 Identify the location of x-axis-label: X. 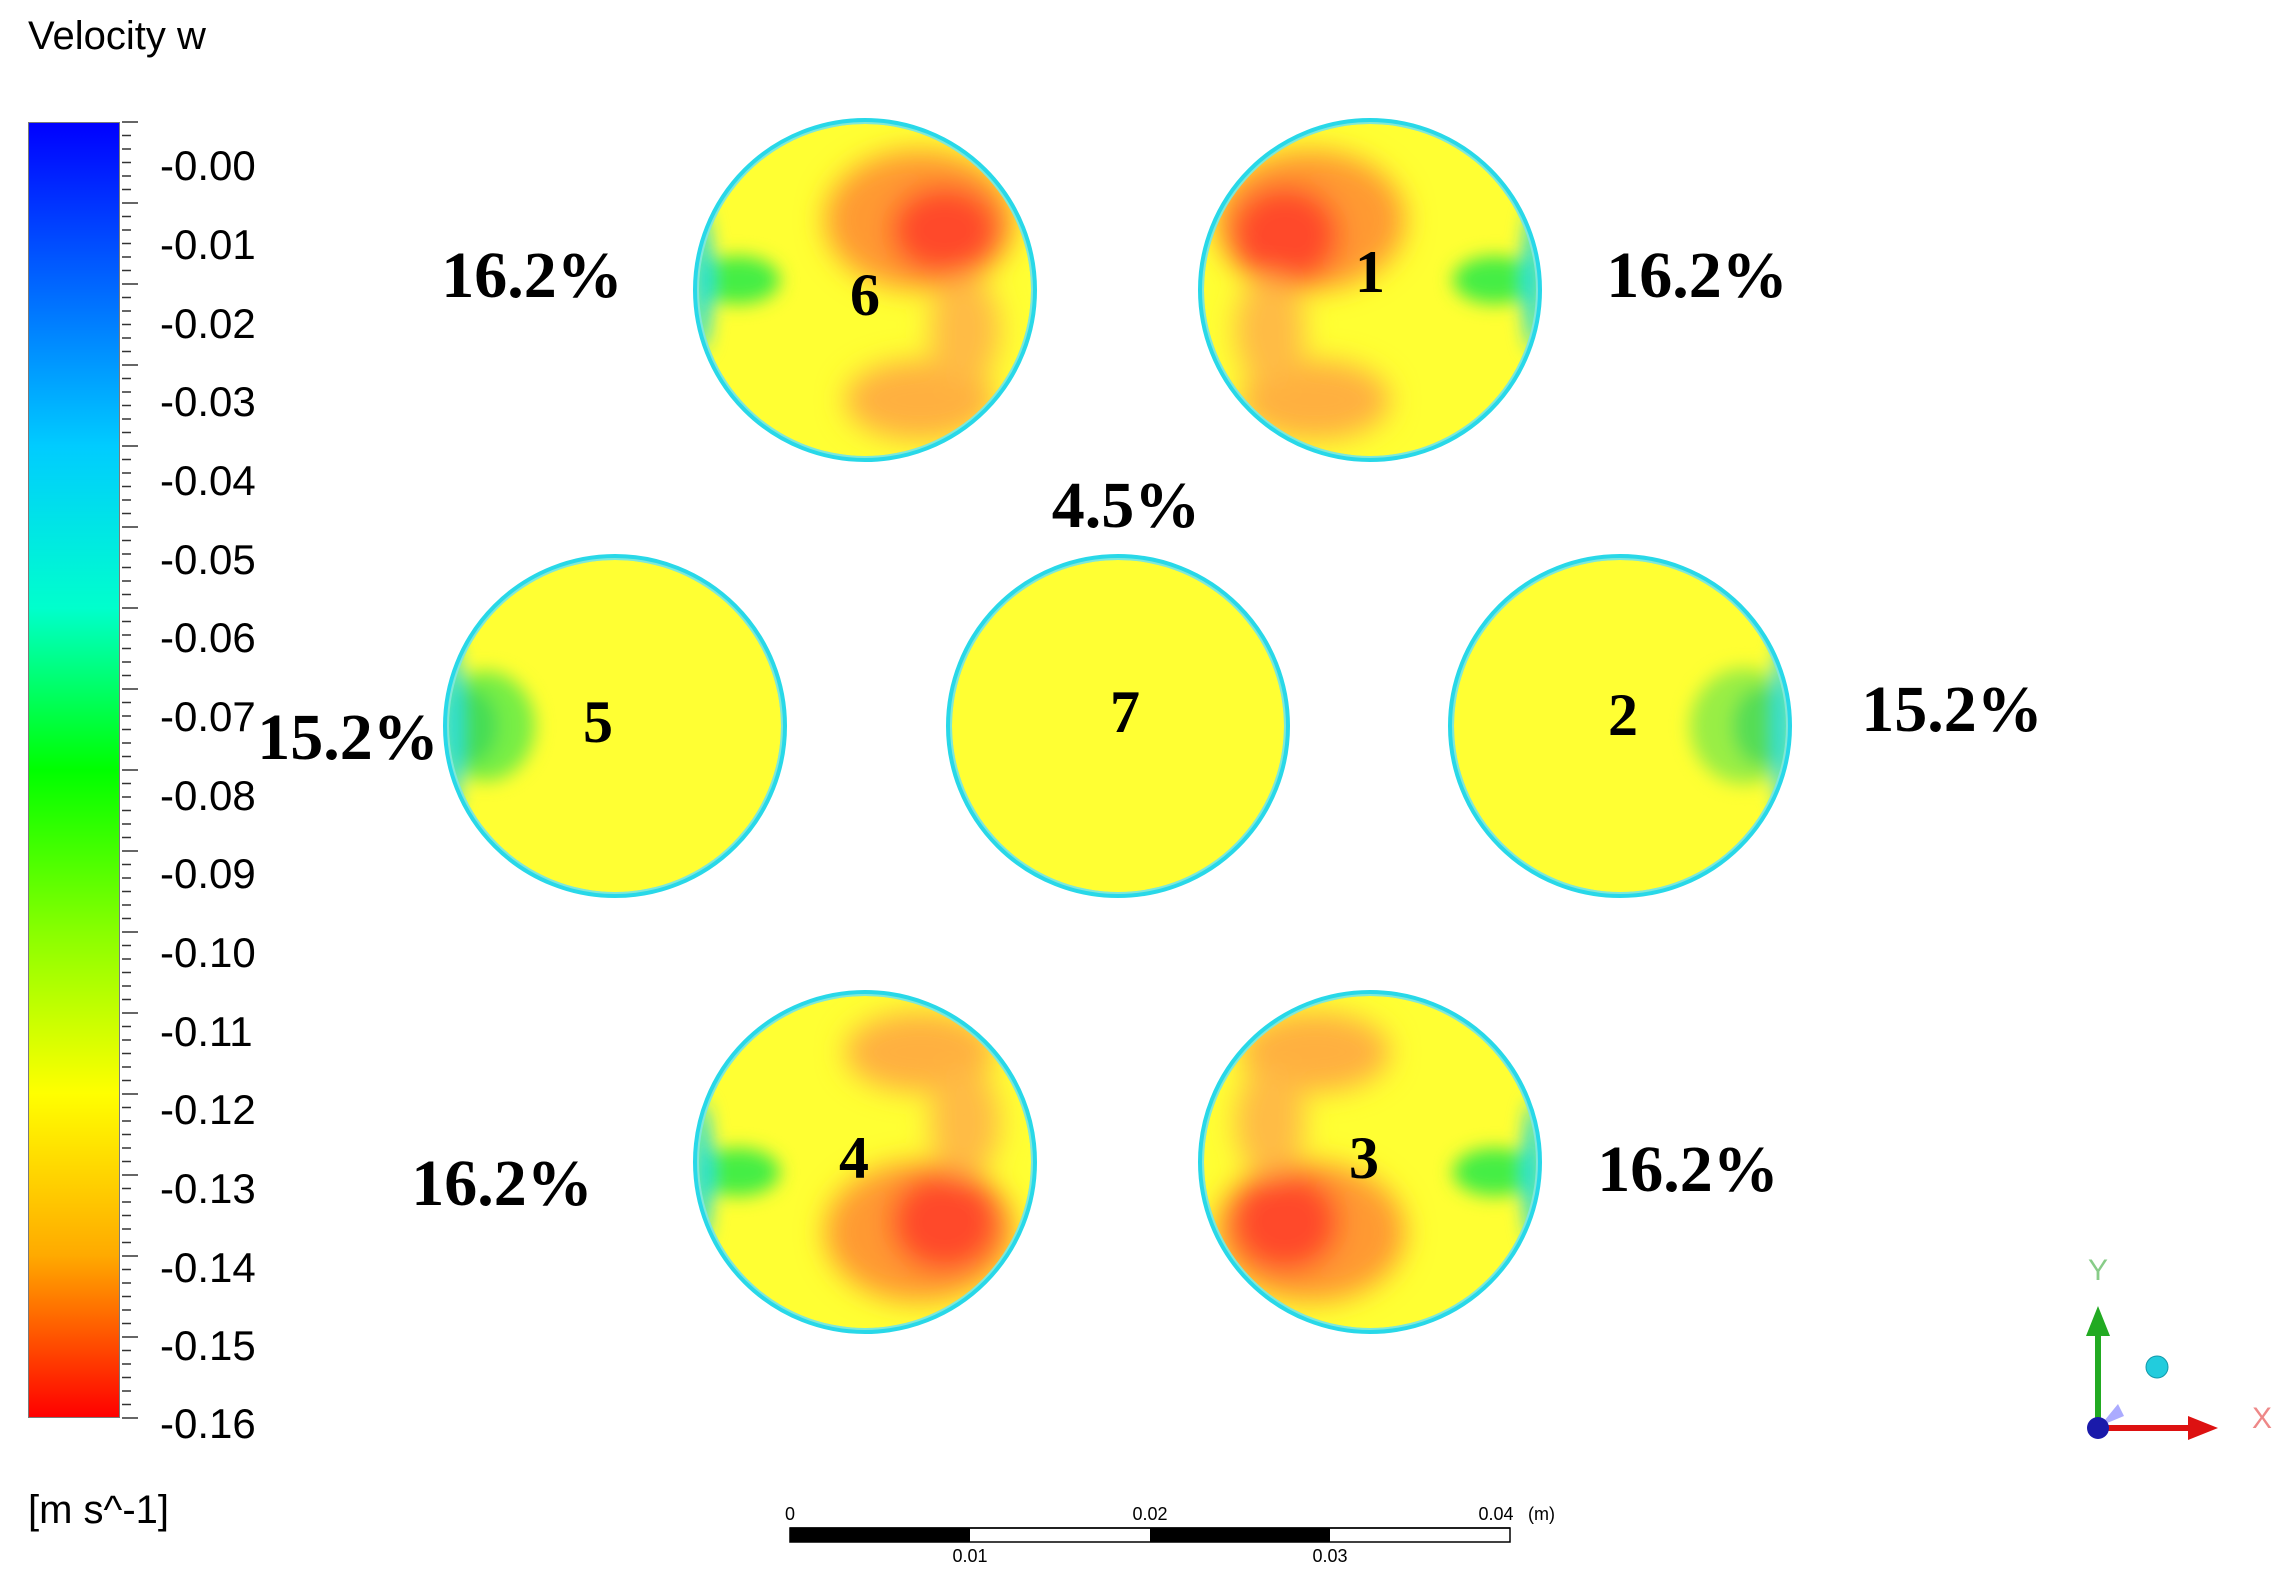
(2262, 1418).